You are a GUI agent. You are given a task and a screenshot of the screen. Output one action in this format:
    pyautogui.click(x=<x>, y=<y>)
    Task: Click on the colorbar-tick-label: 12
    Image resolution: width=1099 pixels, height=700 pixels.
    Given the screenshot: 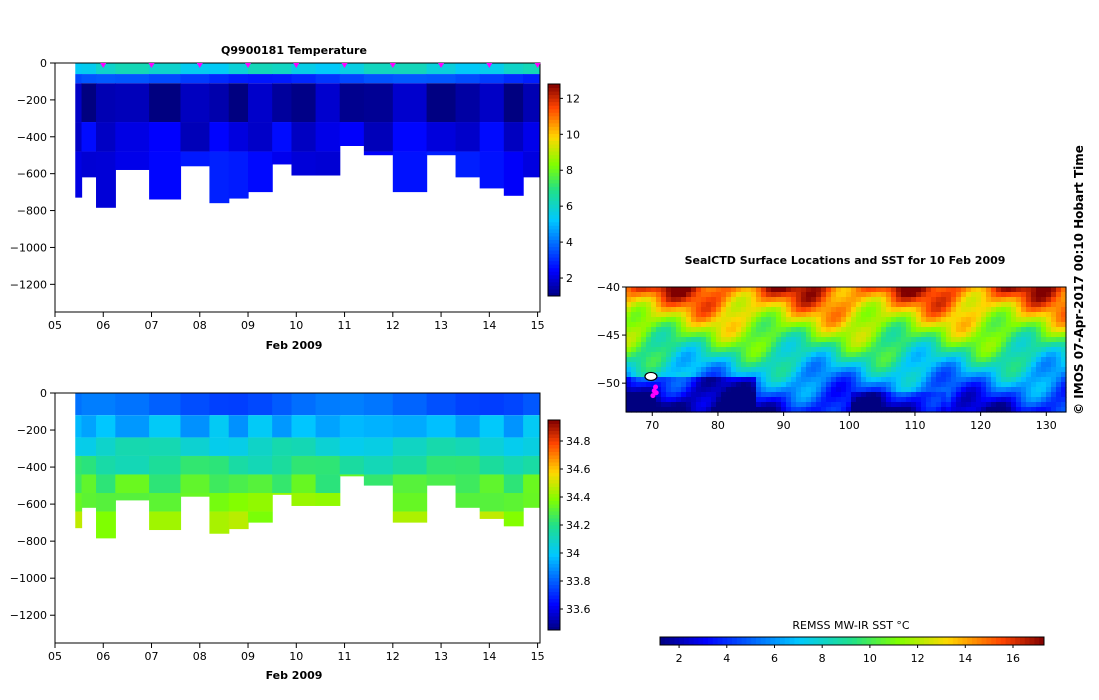 What is the action you would take?
    pyautogui.click(x=573, y=98)
    